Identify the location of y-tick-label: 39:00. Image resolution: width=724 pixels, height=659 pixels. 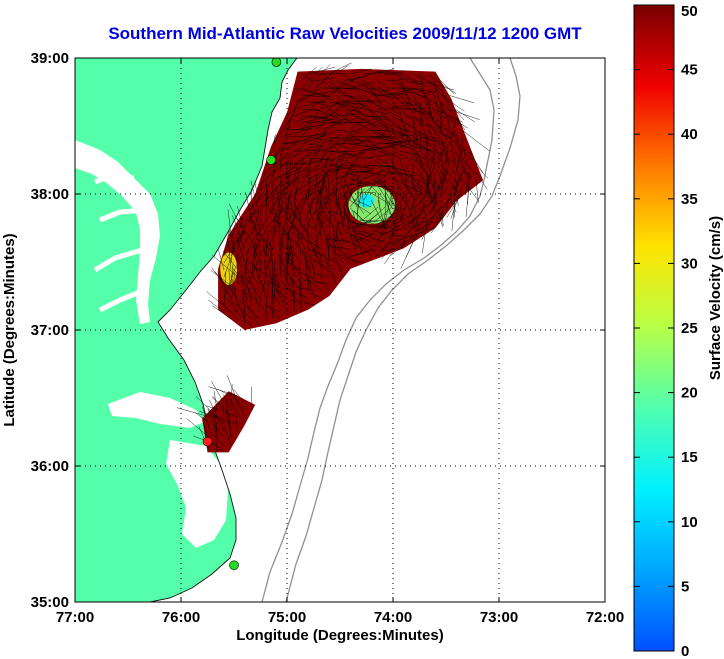
(50, 58).